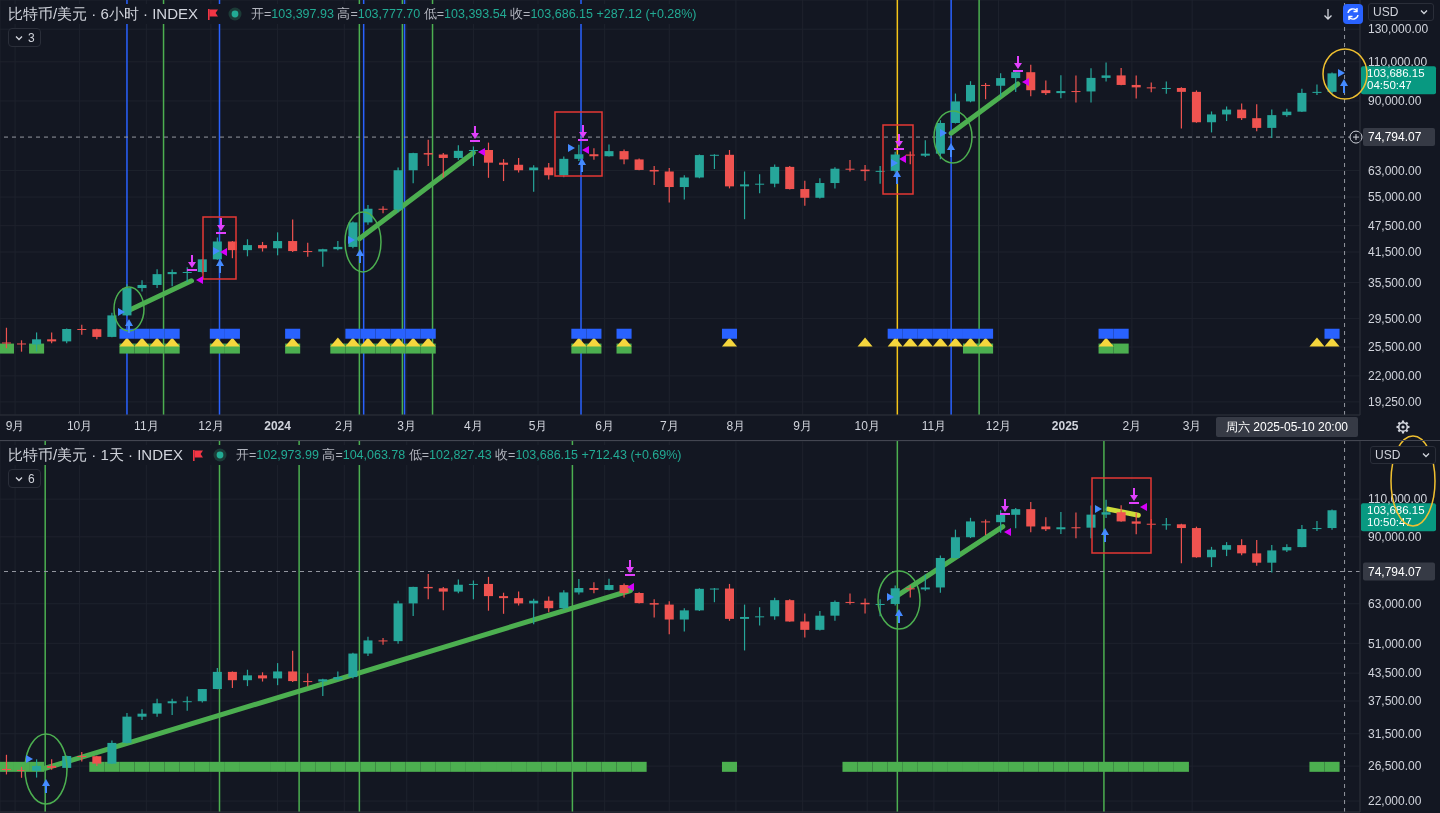 The width and height of the screenshot is (1440, 813). What do you see at coordinates (1395, 197) in the screenshot?
I see `y-tick-label: 55,000.00` at bounding box center [1395, 197].